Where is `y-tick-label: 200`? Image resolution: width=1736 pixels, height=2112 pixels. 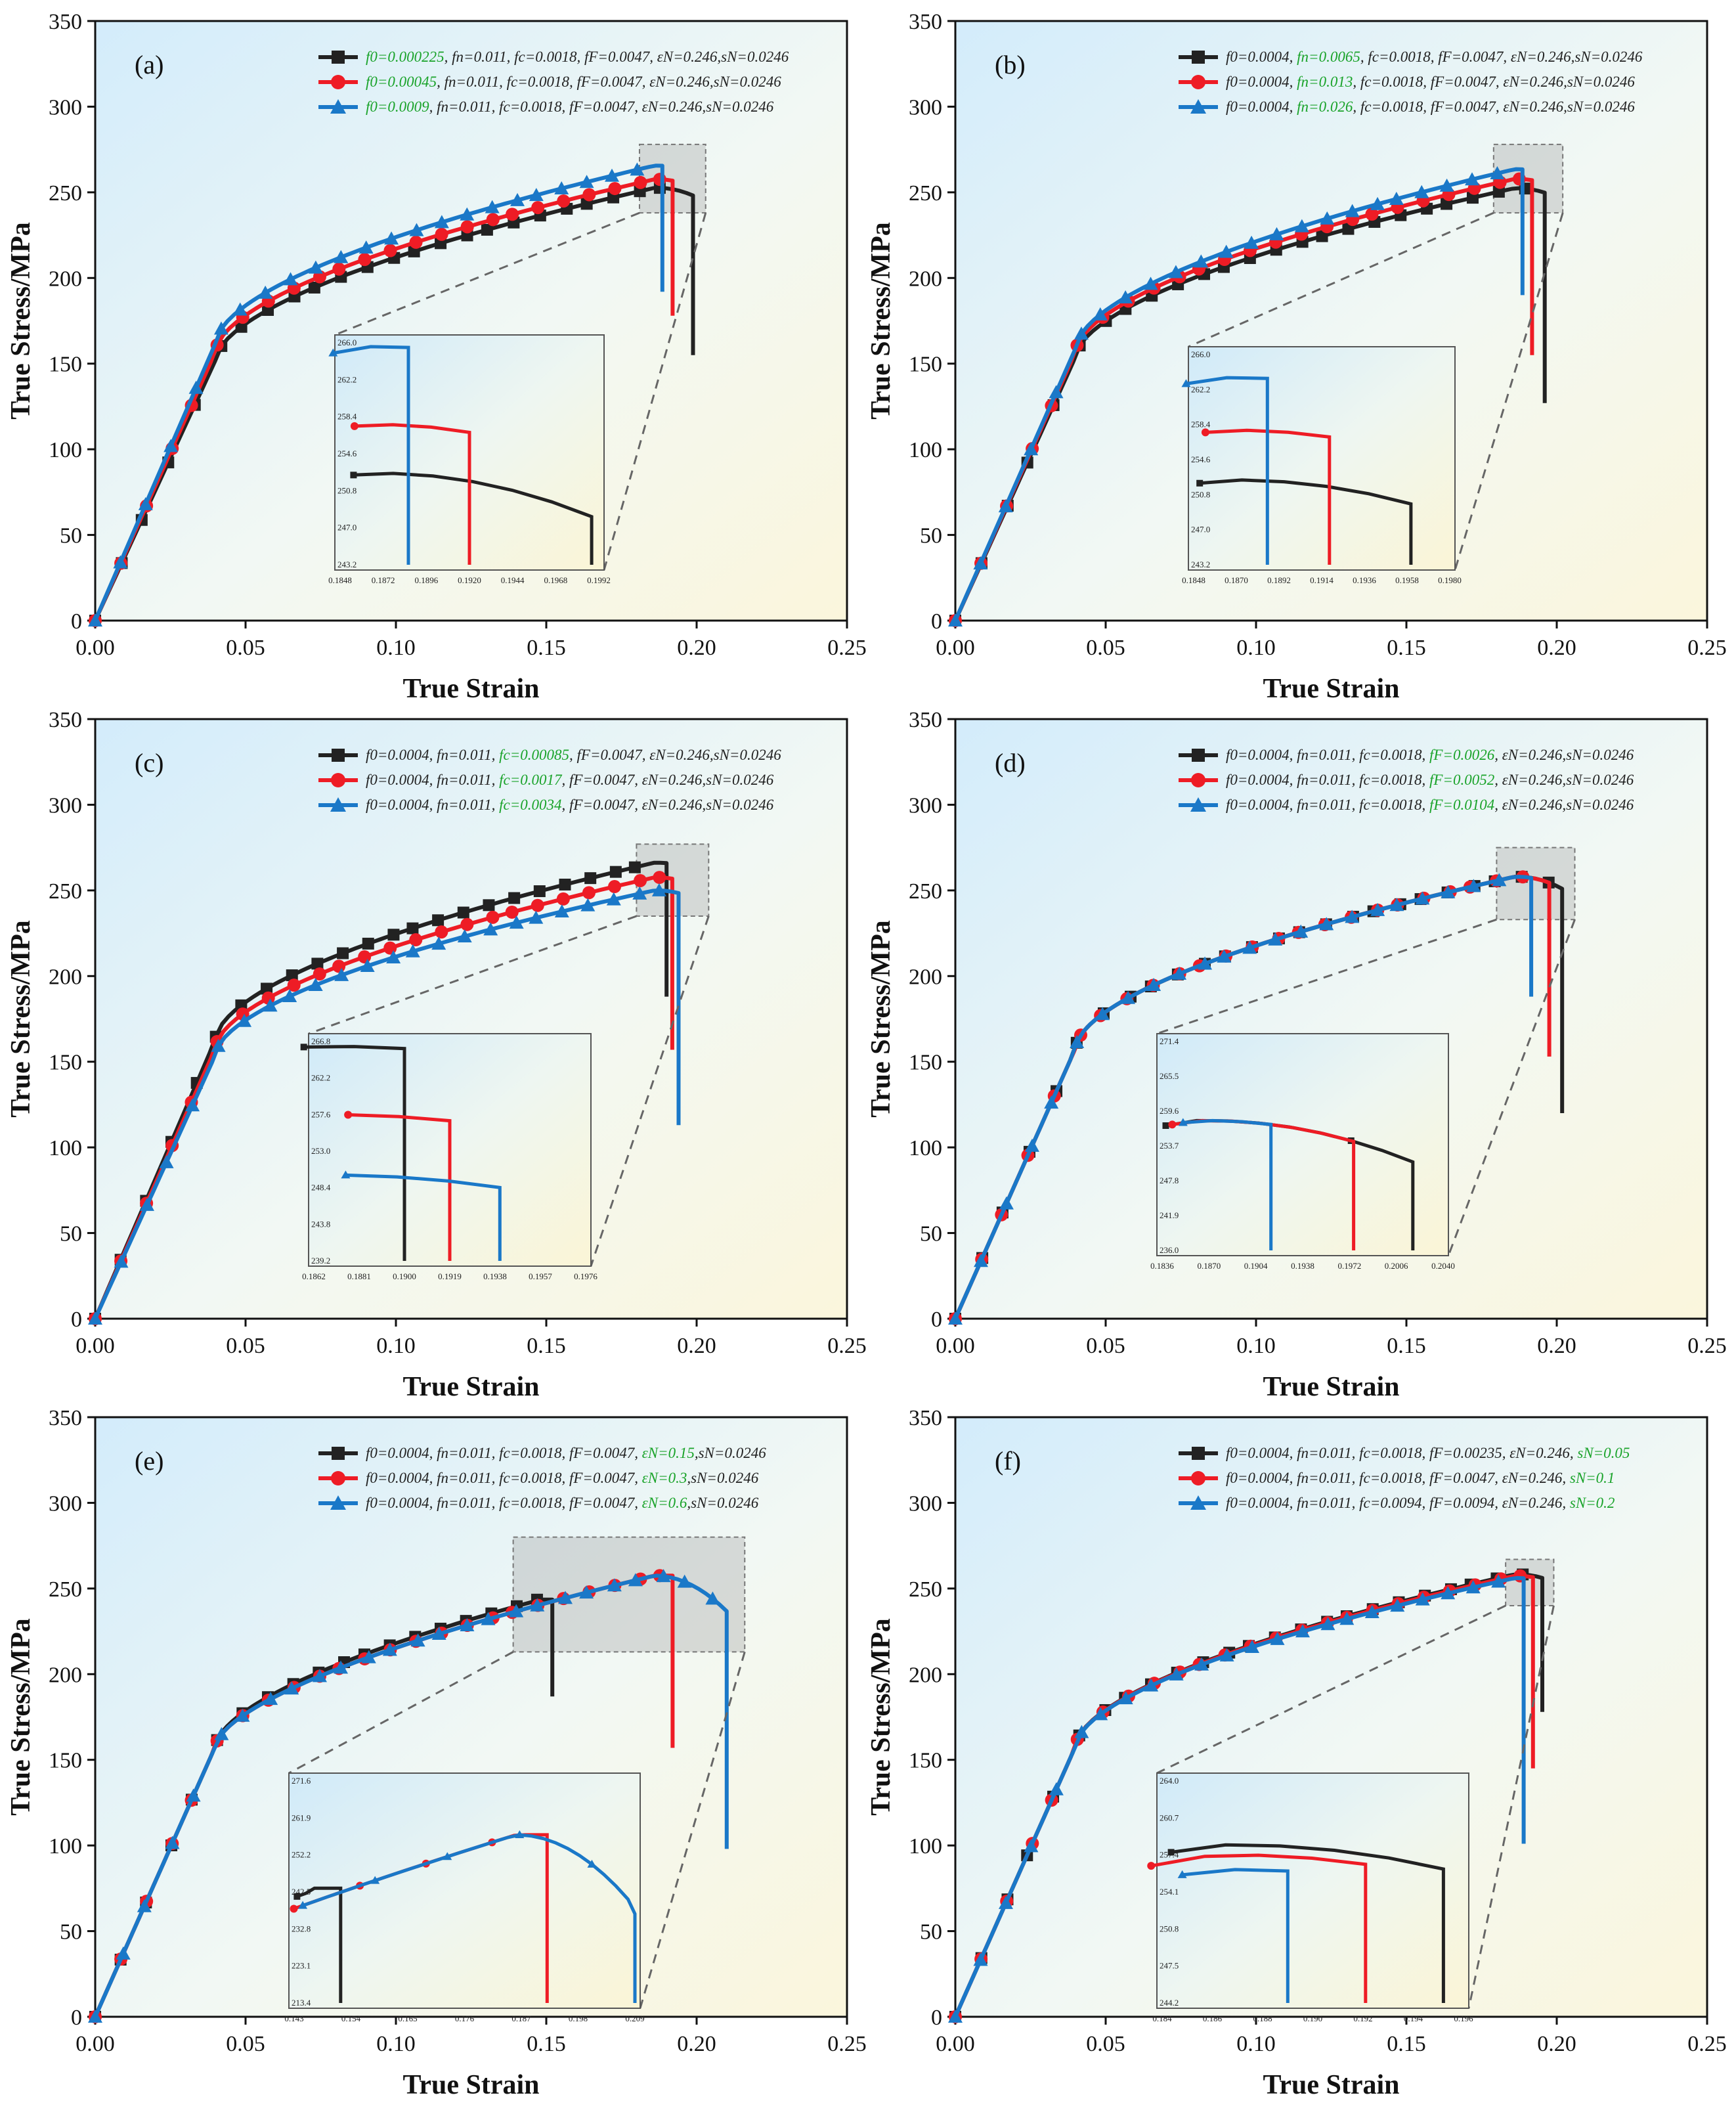 y-tick-label: 200 is located at coordinates (925, 1675).